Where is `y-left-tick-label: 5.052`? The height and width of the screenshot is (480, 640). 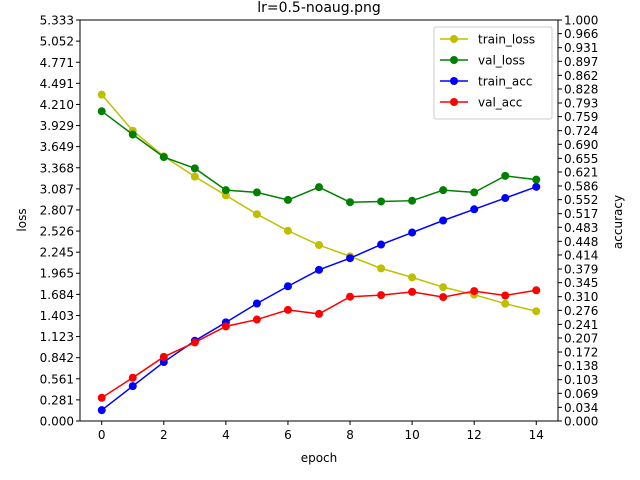
y-left-tick-label: 5.052 is located at coordinates (57, 42).